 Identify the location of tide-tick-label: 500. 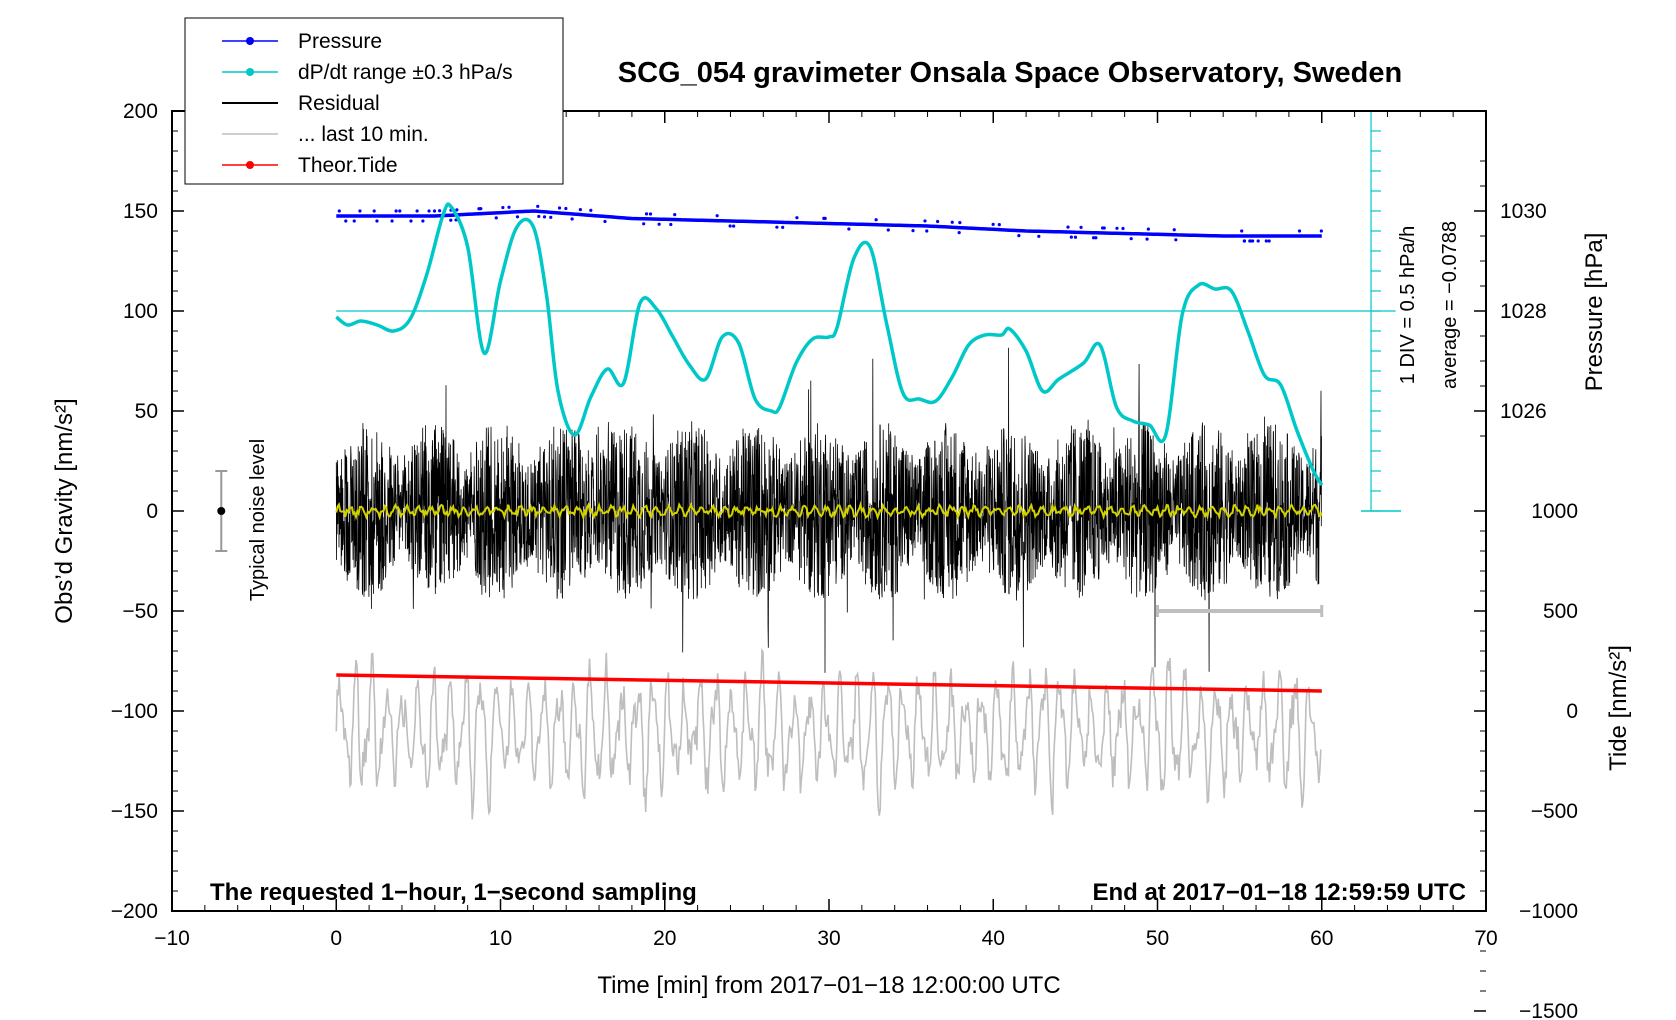
(1560, 611).